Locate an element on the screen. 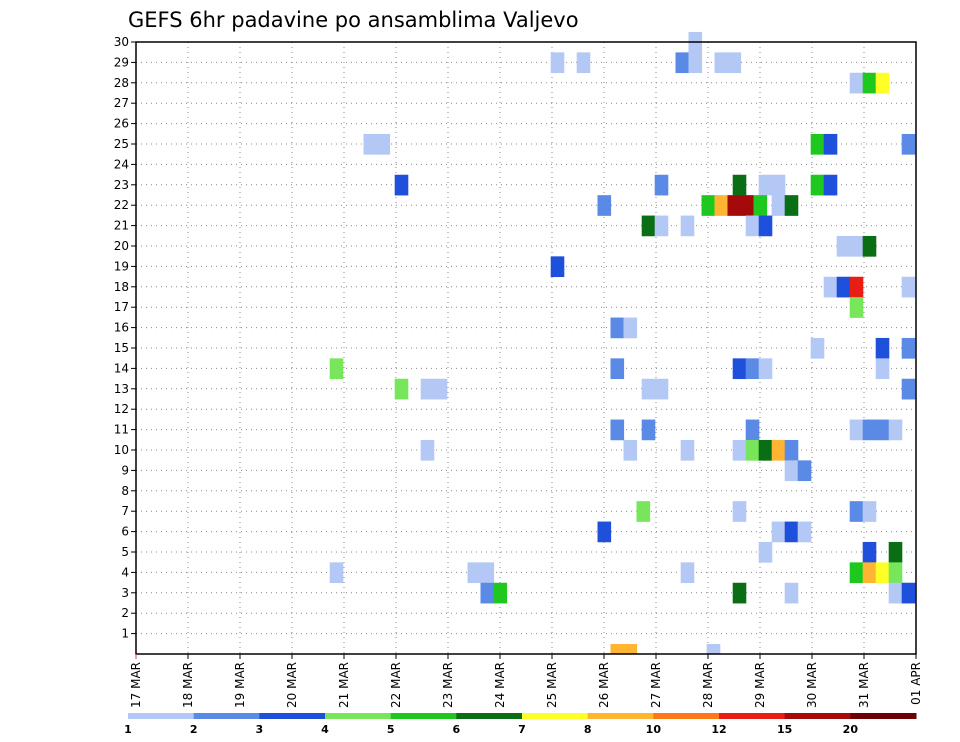 The image size is (960, 742). y-tick-label: 8 is located at coordinates (125, 491).